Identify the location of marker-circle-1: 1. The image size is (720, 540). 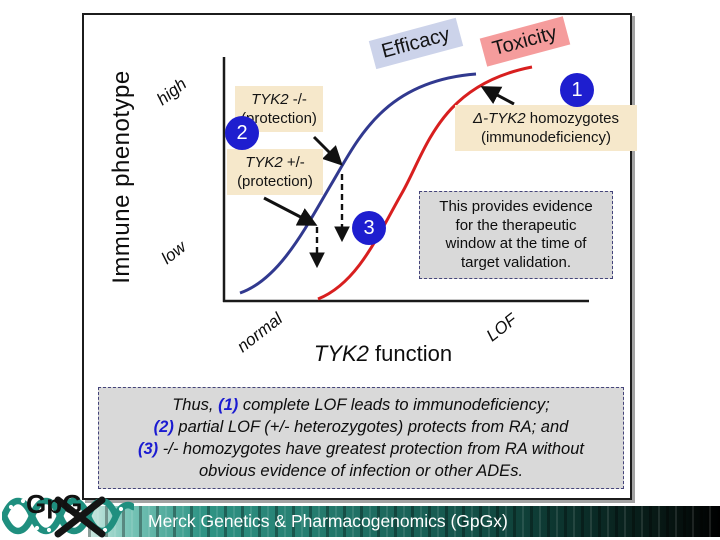
(577, 90).